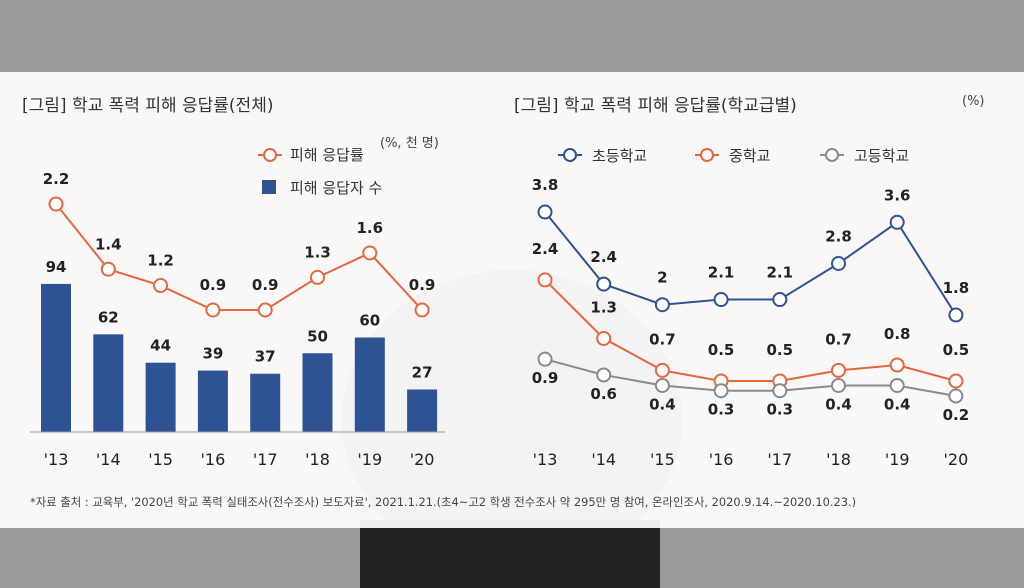 The width and height of the screenshot is (1024, 588). I want to click on series-1-label-6: 0.8, so click(897, 334).